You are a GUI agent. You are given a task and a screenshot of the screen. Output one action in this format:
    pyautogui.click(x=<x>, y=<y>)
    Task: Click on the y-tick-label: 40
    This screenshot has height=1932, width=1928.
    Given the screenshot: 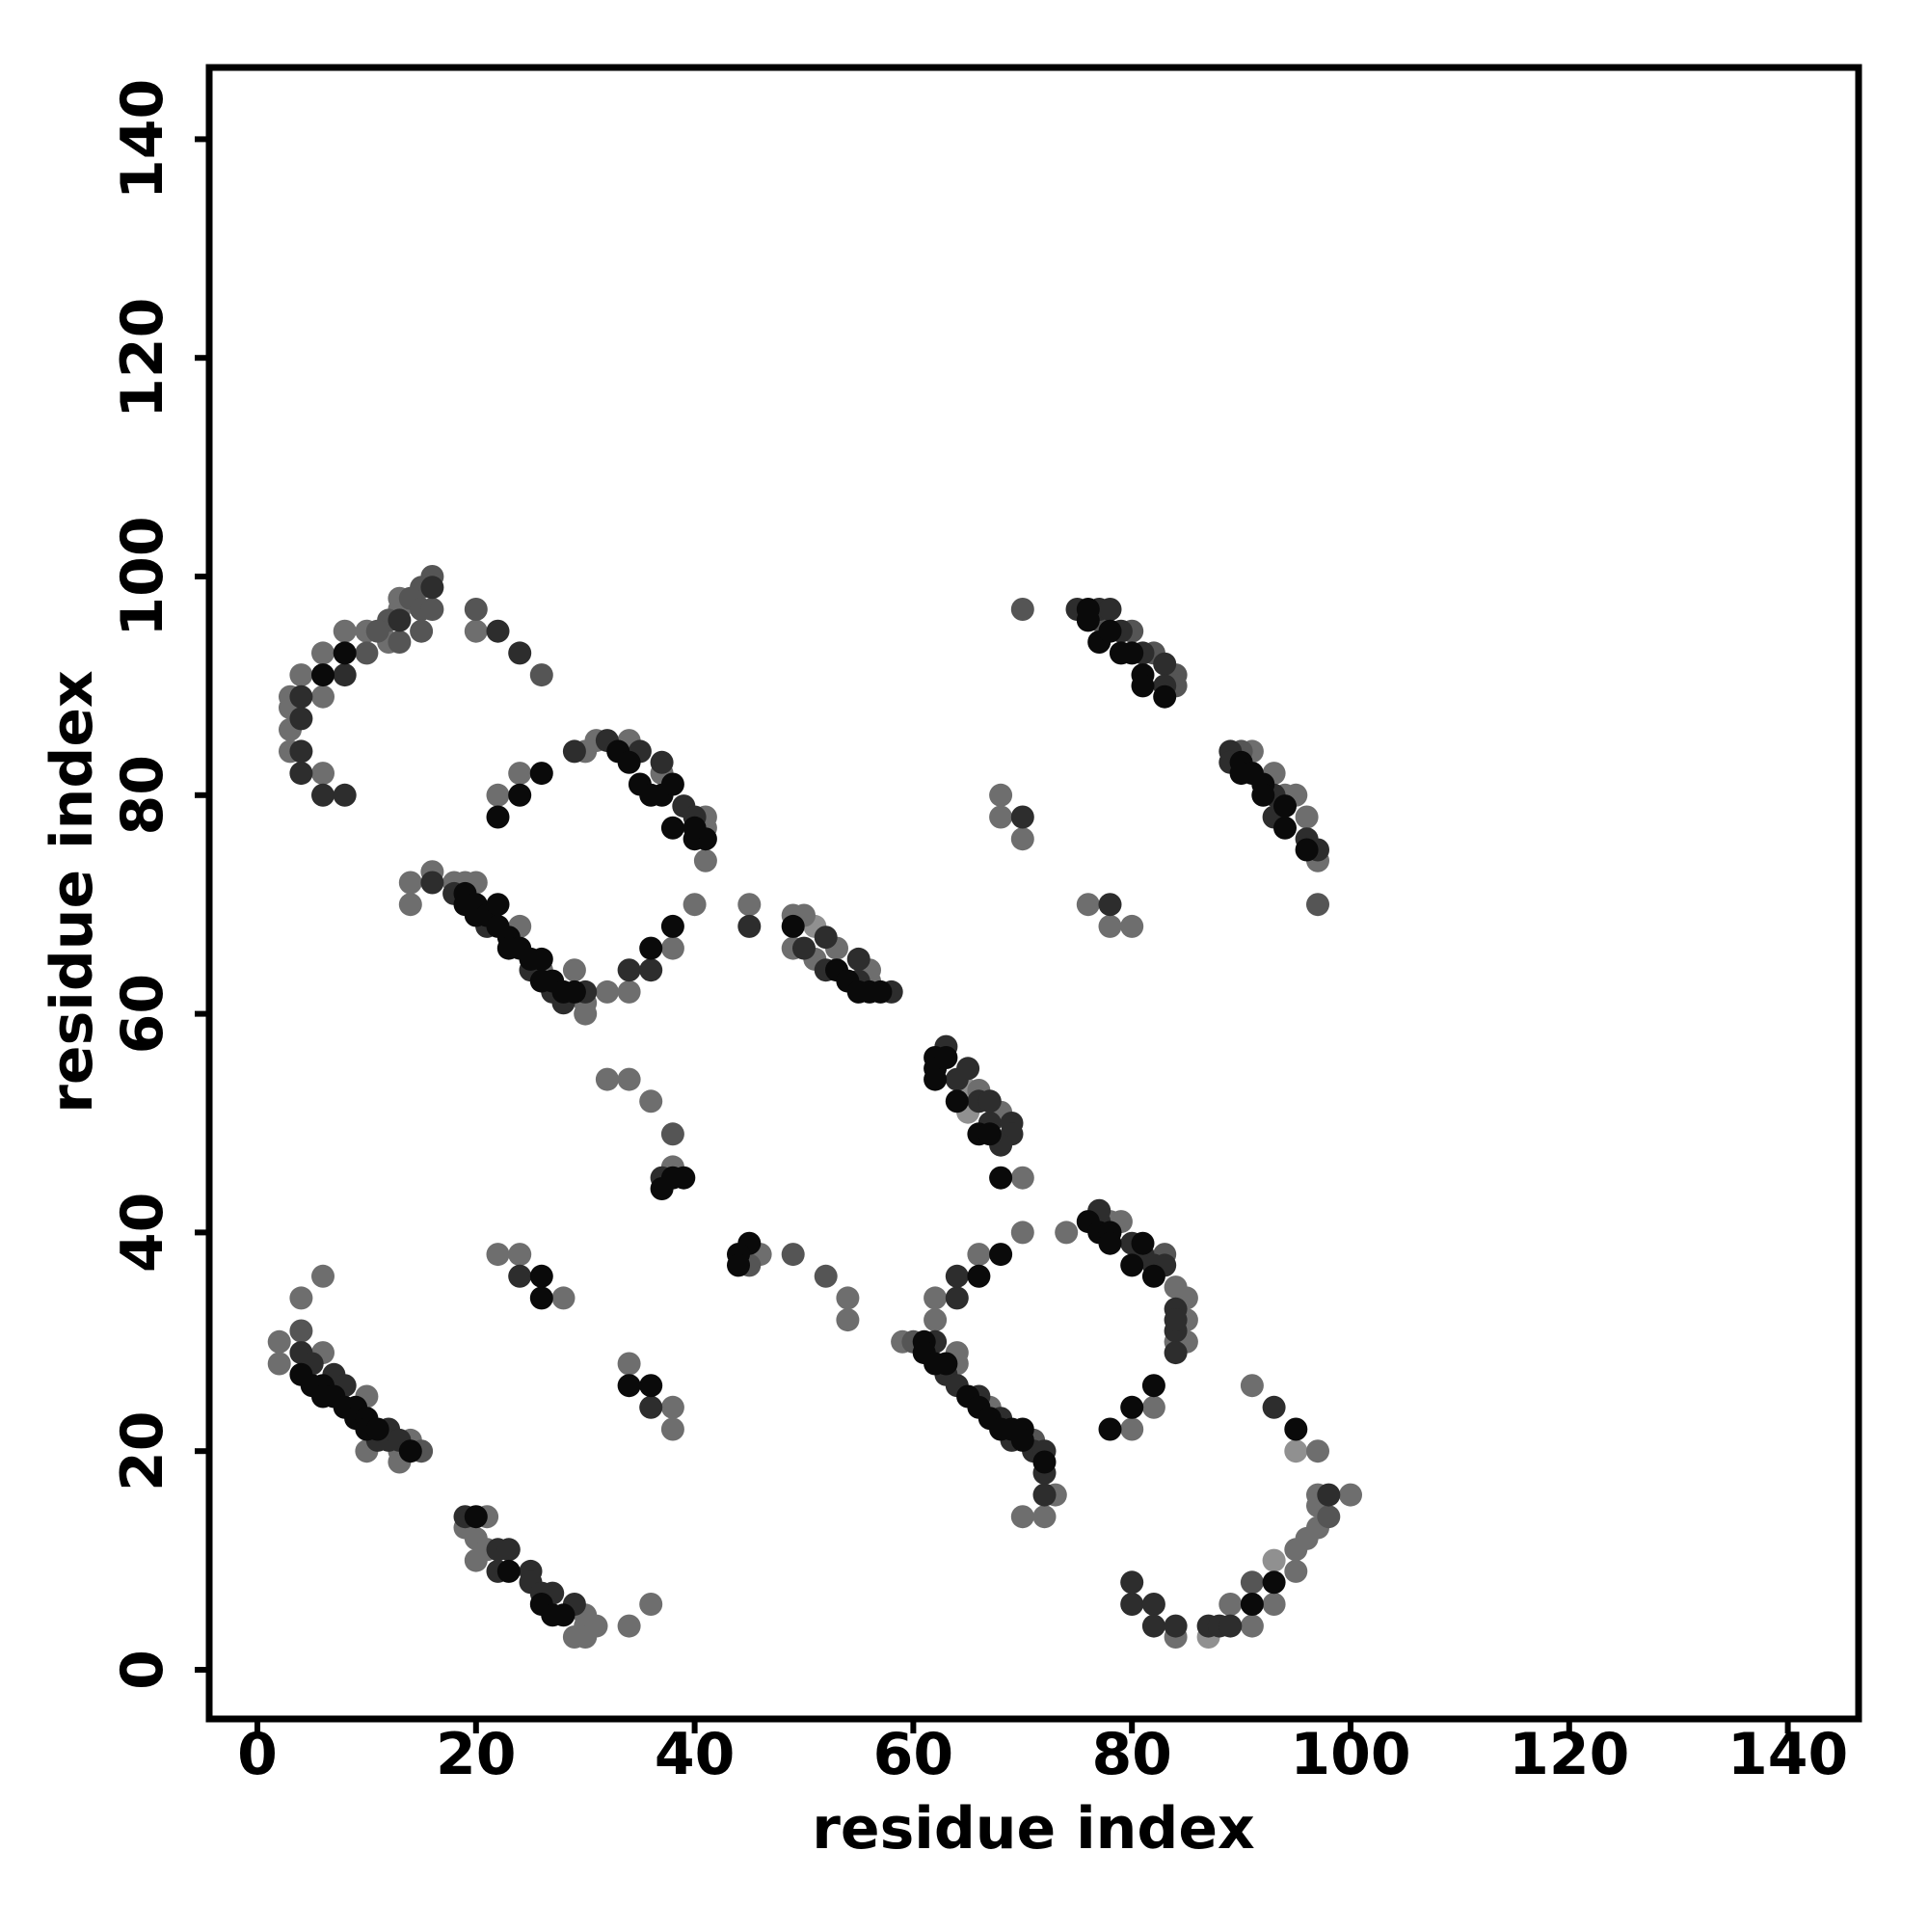 What is the action you would take?
    pyautogui.click(x=142, y=1233)
    